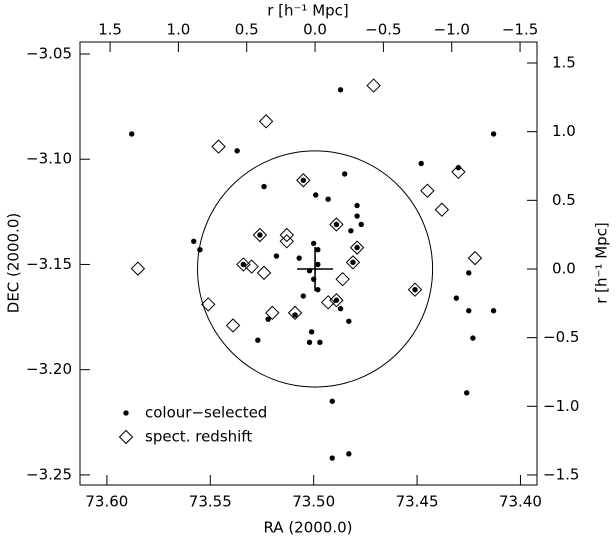 The image size is (616, 541). Describe the element at coordinates (307, 528) in the screenshot. I see `x-axis-title: RA (2000.0)` at that location.